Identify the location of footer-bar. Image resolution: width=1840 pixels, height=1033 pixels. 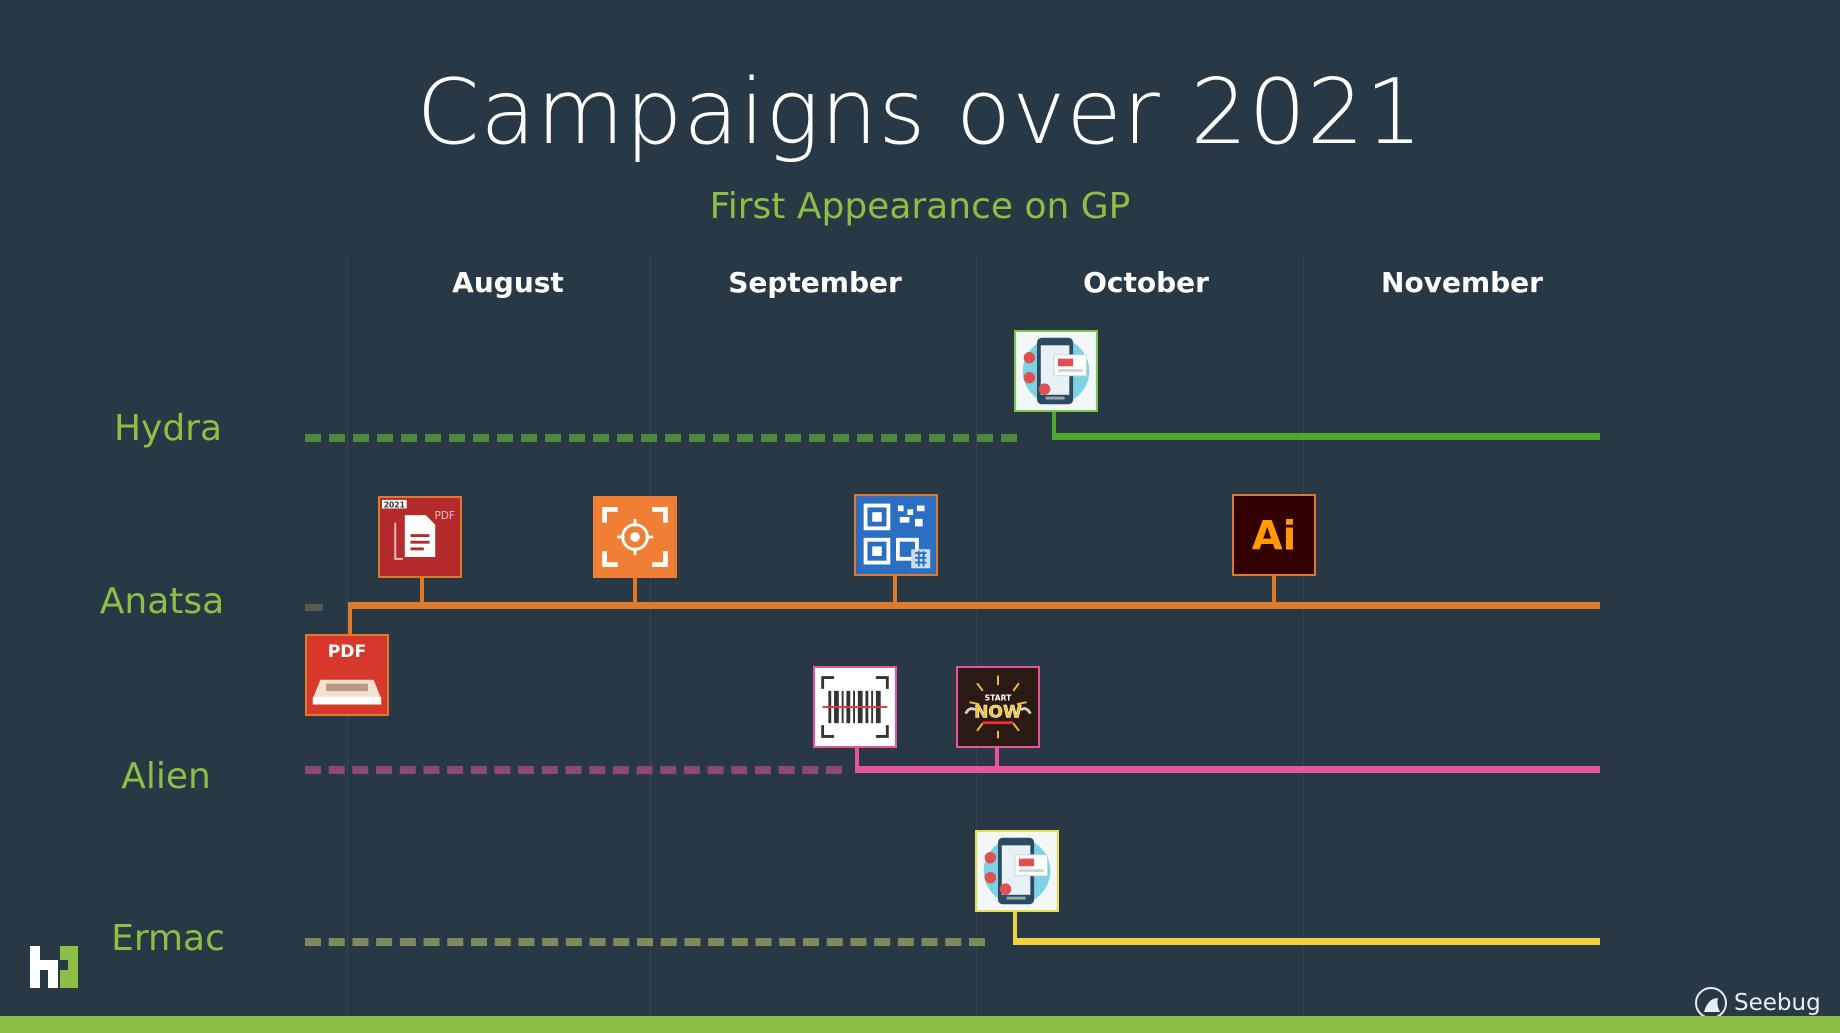
(920, 1024).